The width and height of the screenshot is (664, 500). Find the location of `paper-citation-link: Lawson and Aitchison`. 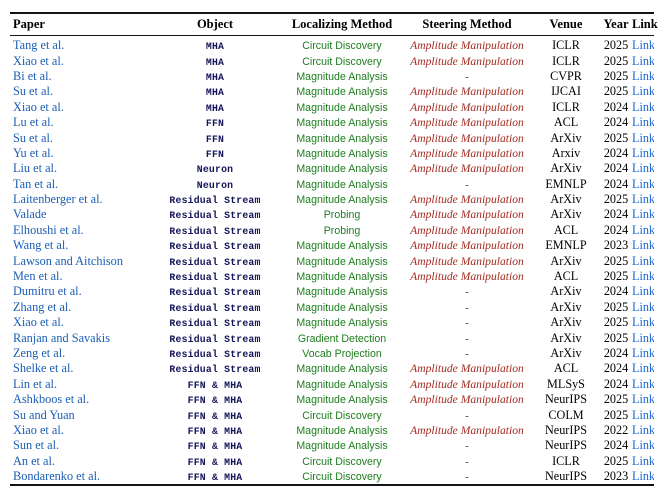

paper-citation-link: Lawson and Aitchison is located at coordinates (68, 260).